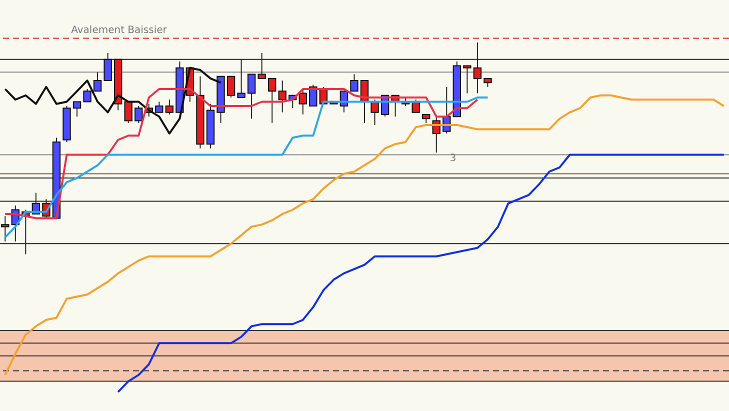 This screenshot has width=729, height=411. What do you see at coordinates (119, 30) in the screenshot?
I see `text: Avalement Baissier` at bounding box center [119, 30].